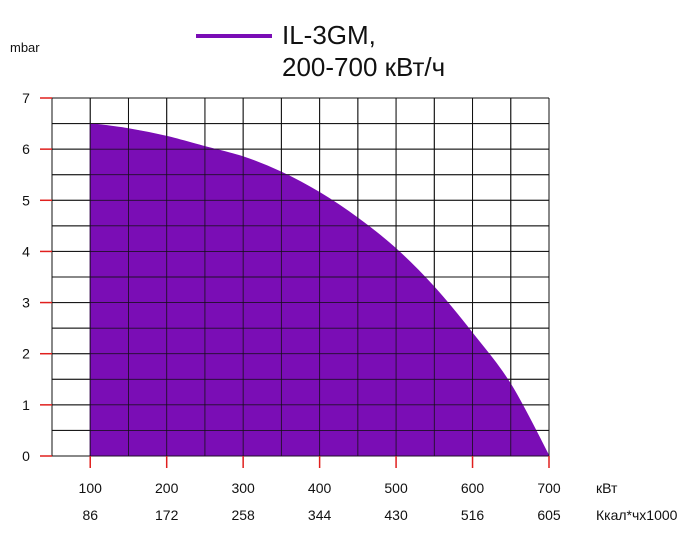  What do you see at coordinates (320, 515) in the screenshot?
I see `x2-tick-label: 344` at bounding box center [320, 515].